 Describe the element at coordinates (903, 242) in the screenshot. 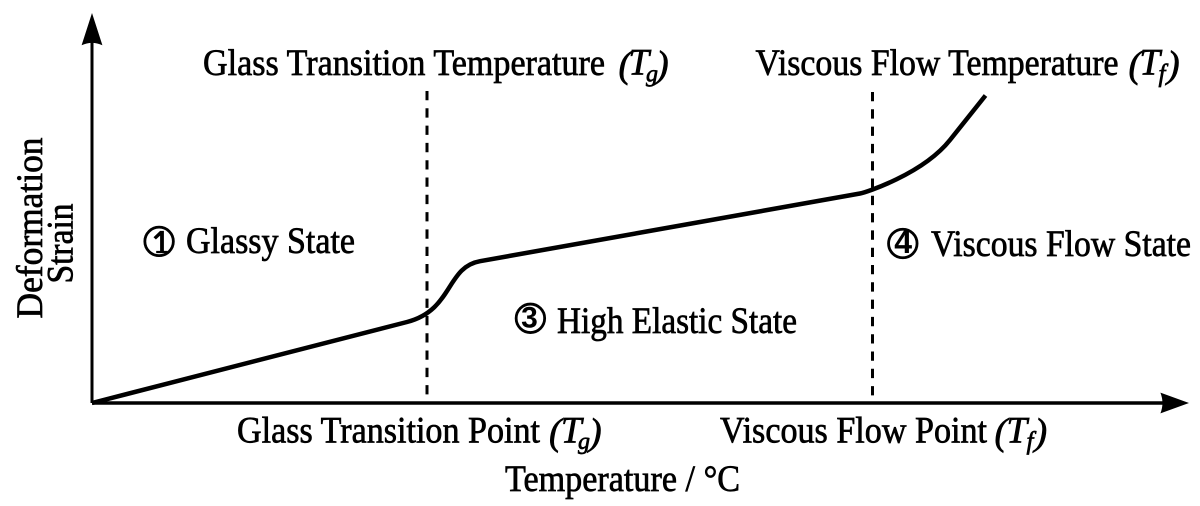

I see `svg-text: 4` at that location.